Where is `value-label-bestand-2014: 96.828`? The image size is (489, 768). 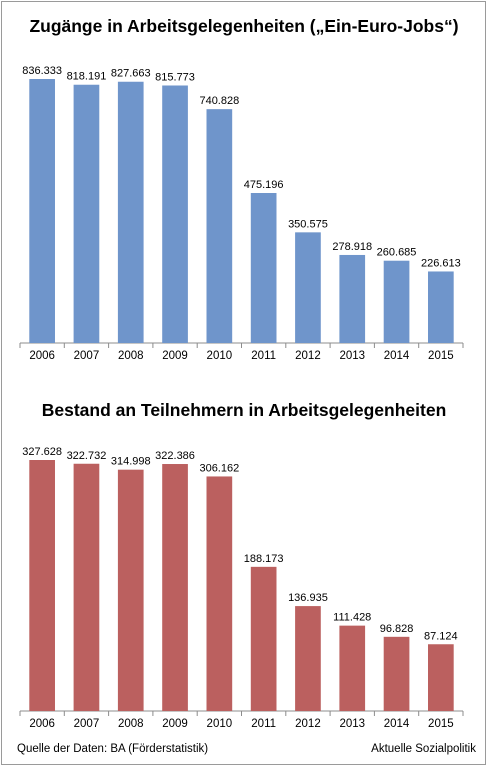
value-label-bestand-2014: 96.828 is located at coordinates (397, 629).